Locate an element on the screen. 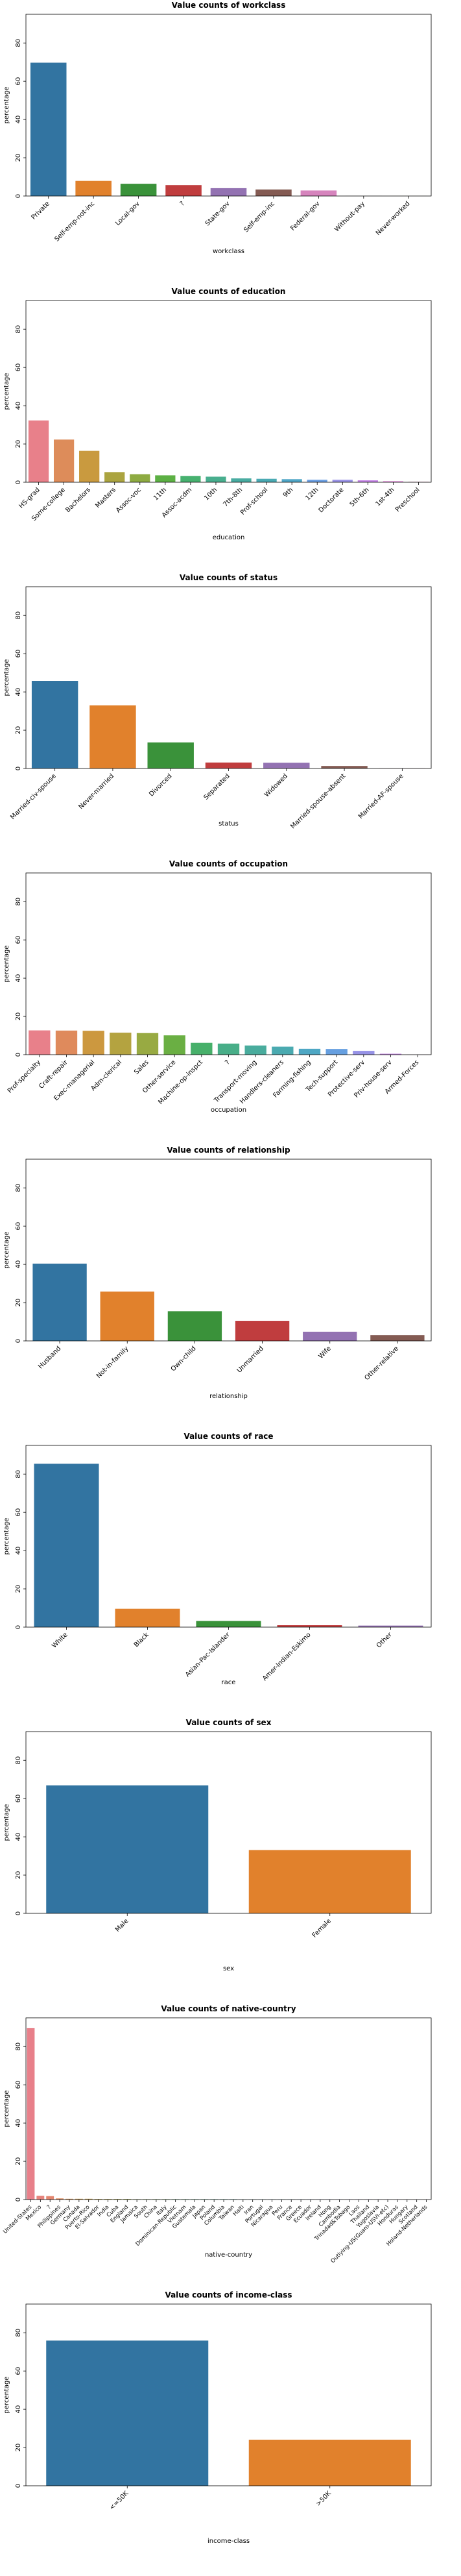 This screenshot has height=2576, width=461. x-tick-label: 11th is located at coordinates (160, 494).